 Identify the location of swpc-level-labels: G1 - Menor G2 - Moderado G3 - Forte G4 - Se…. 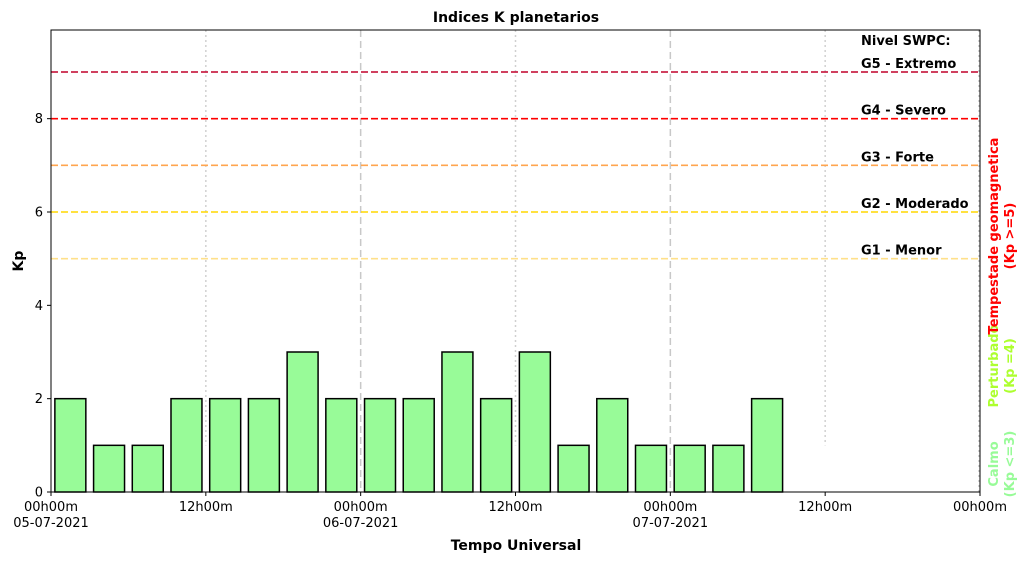
(915, 158).